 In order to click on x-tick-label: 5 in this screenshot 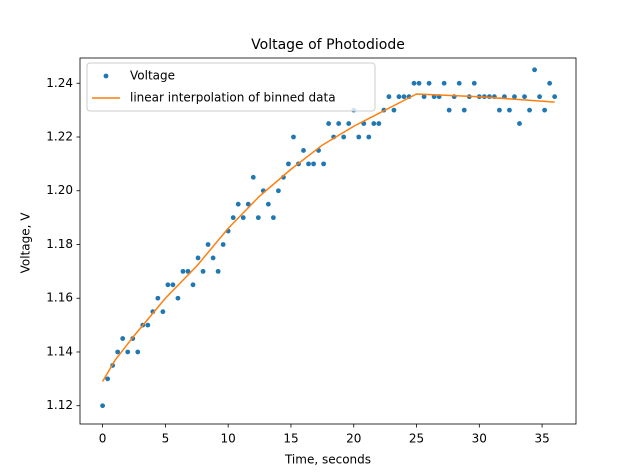, I will do `click(166, 439)`.